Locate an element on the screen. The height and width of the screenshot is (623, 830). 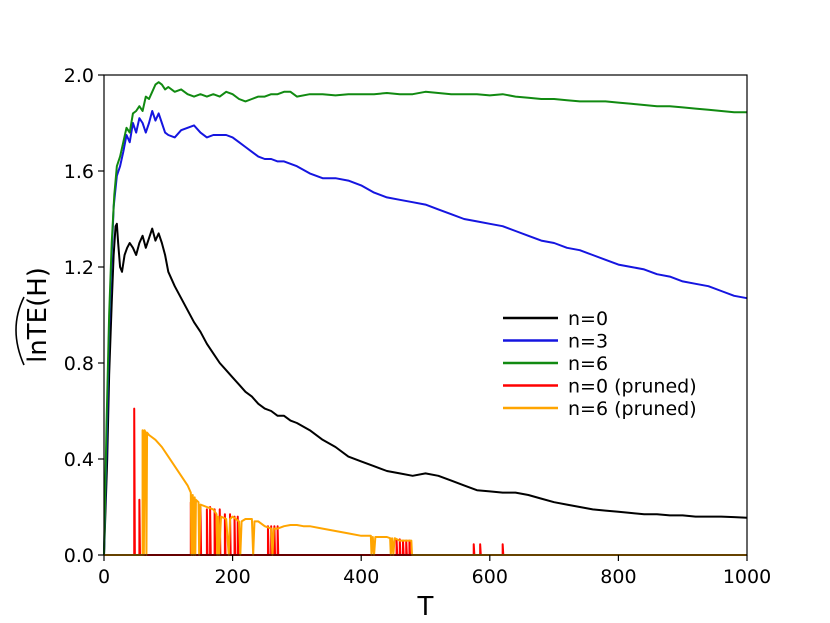
y-axis-label-group: lnTE(H) is located at coordinates (34, 316).